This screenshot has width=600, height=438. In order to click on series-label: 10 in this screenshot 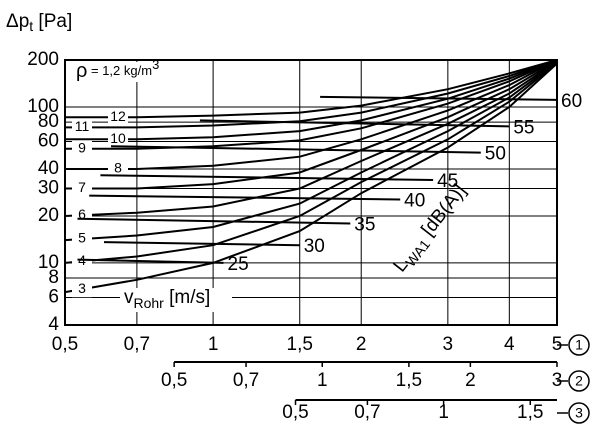, I will do `click(118, 138)`.